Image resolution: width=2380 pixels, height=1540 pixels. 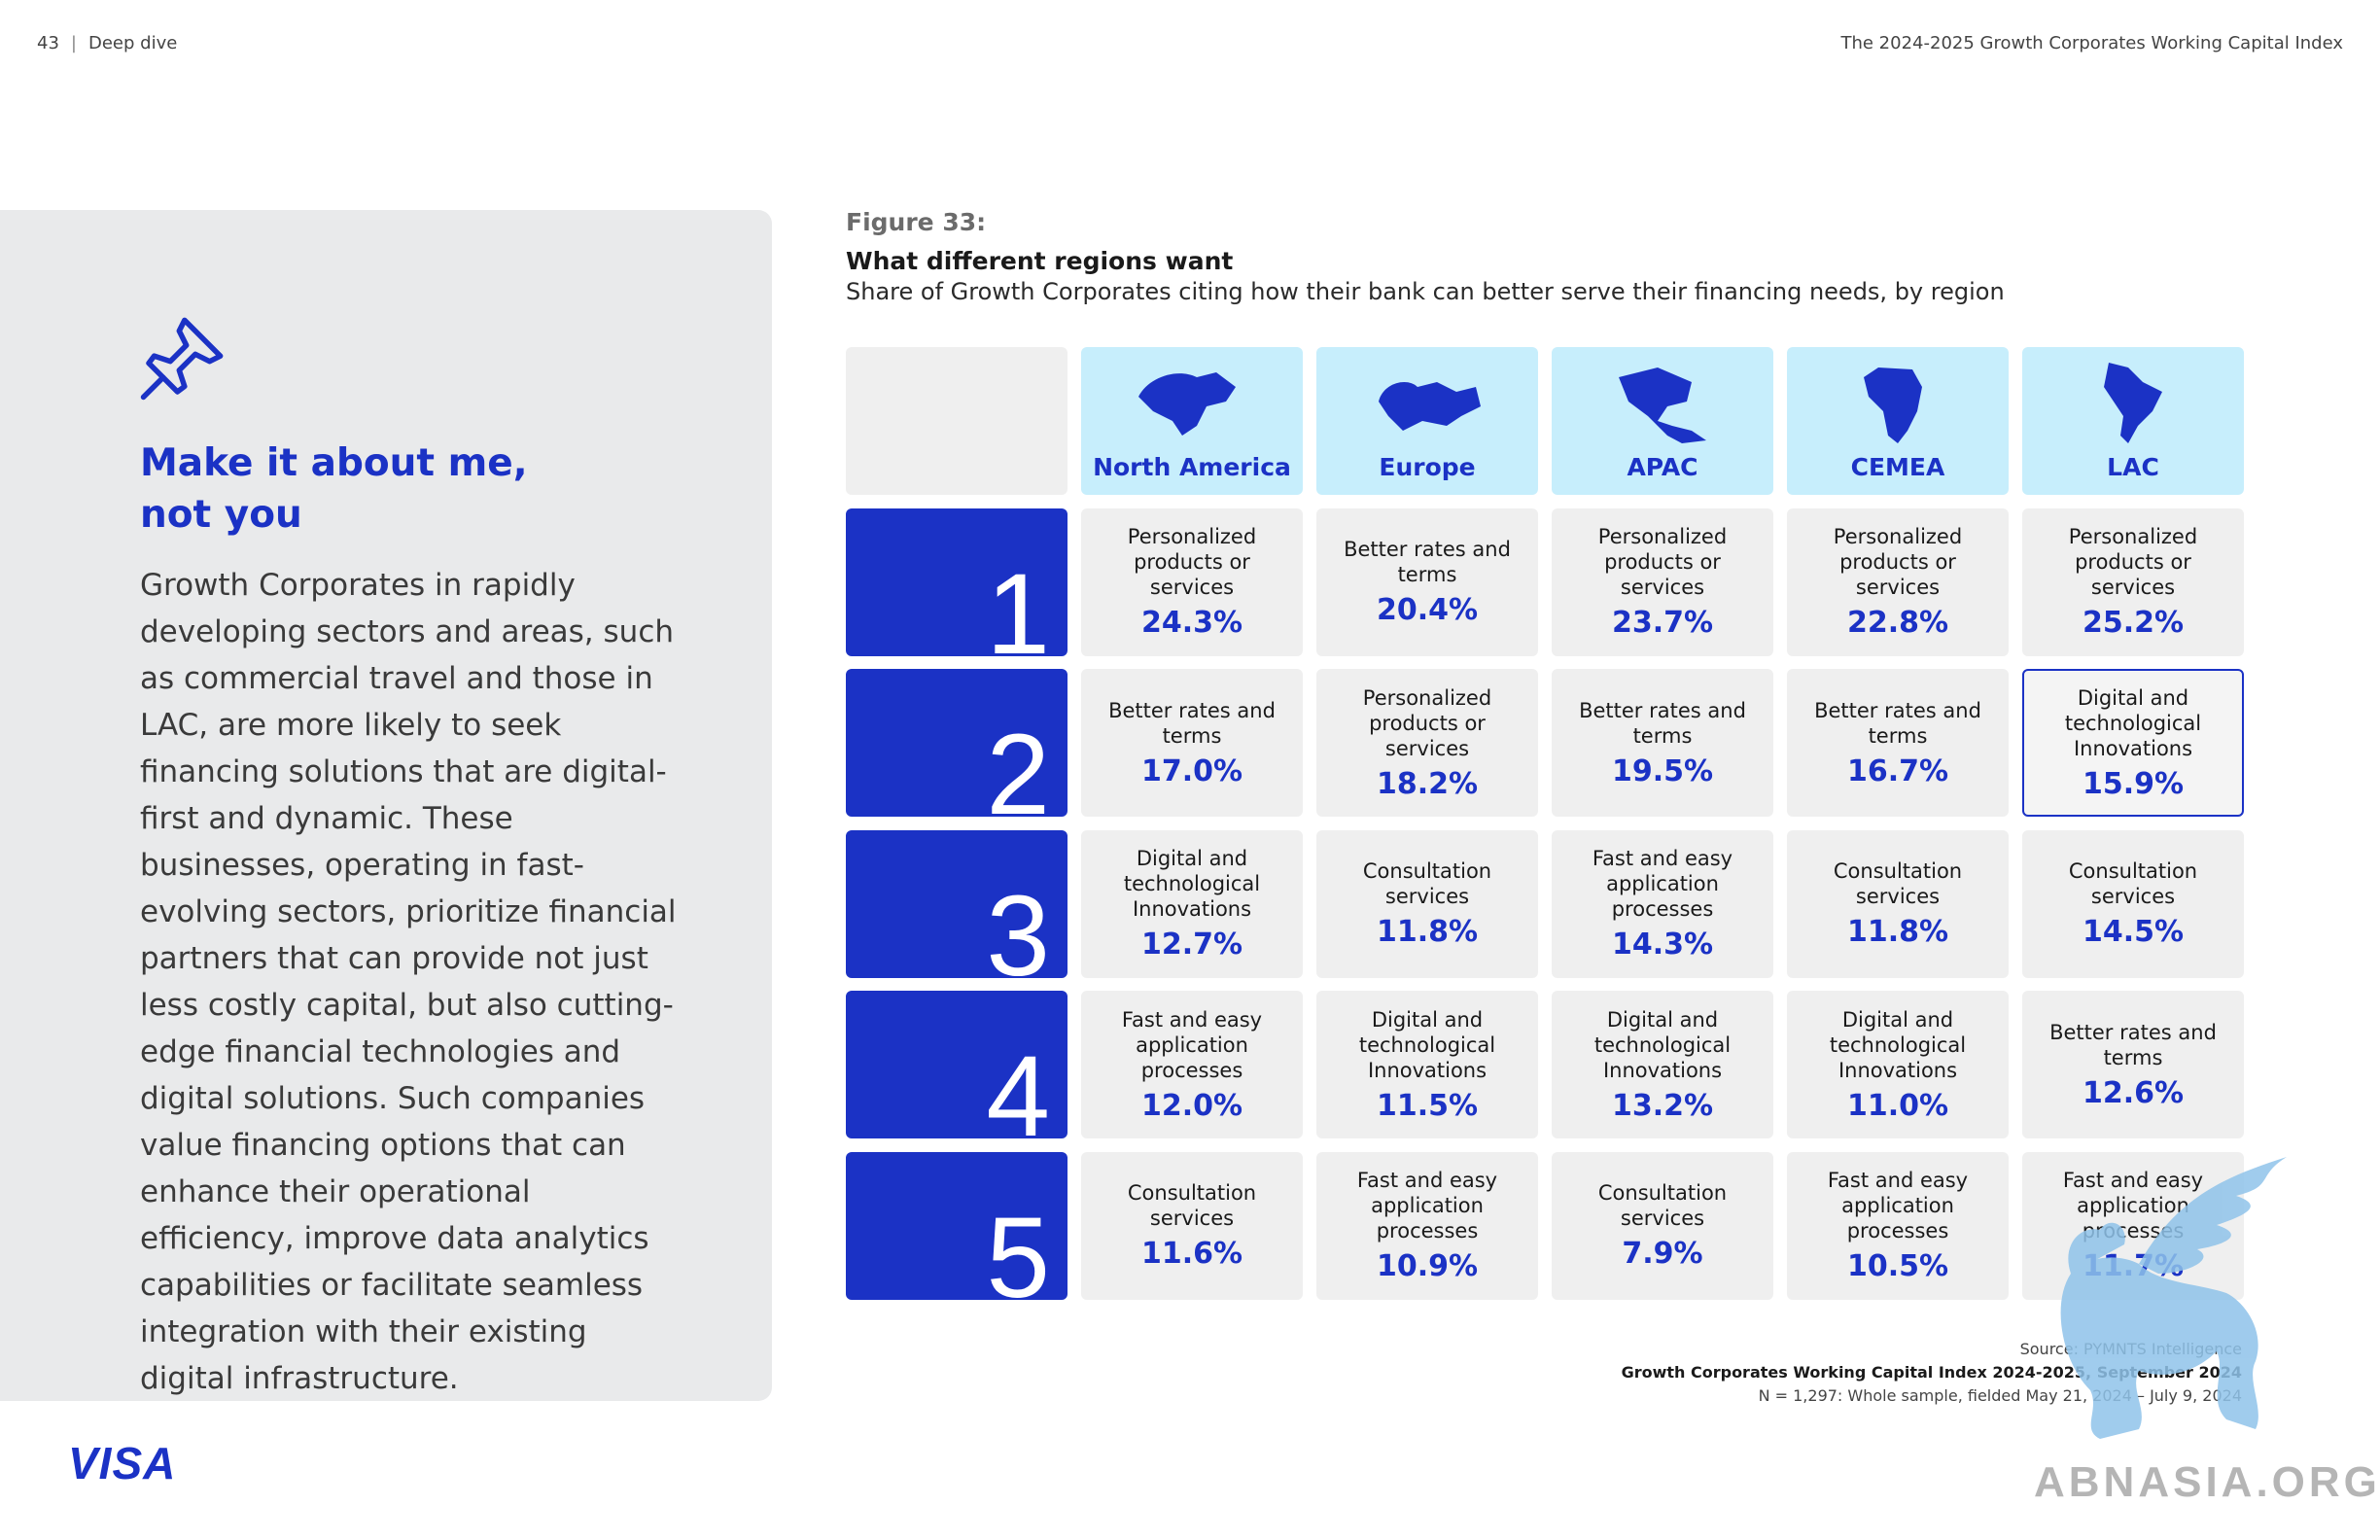 I want to click on region-name: CEMEA, so click(x=1897, y=467).